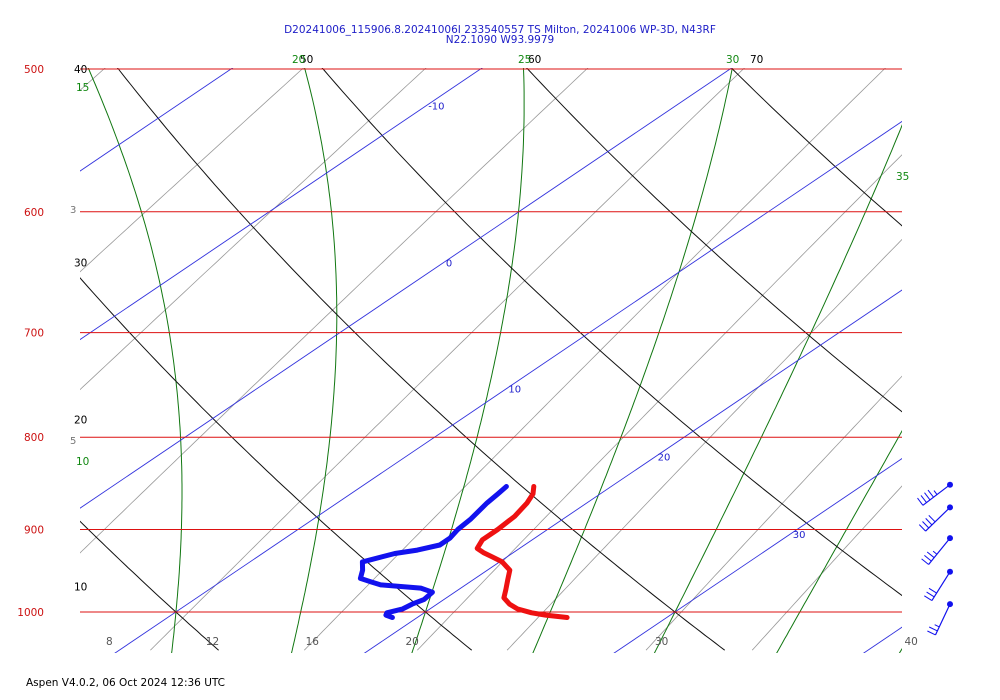  I want to click on mixing-ratio-label: 3, so click(73, 210).